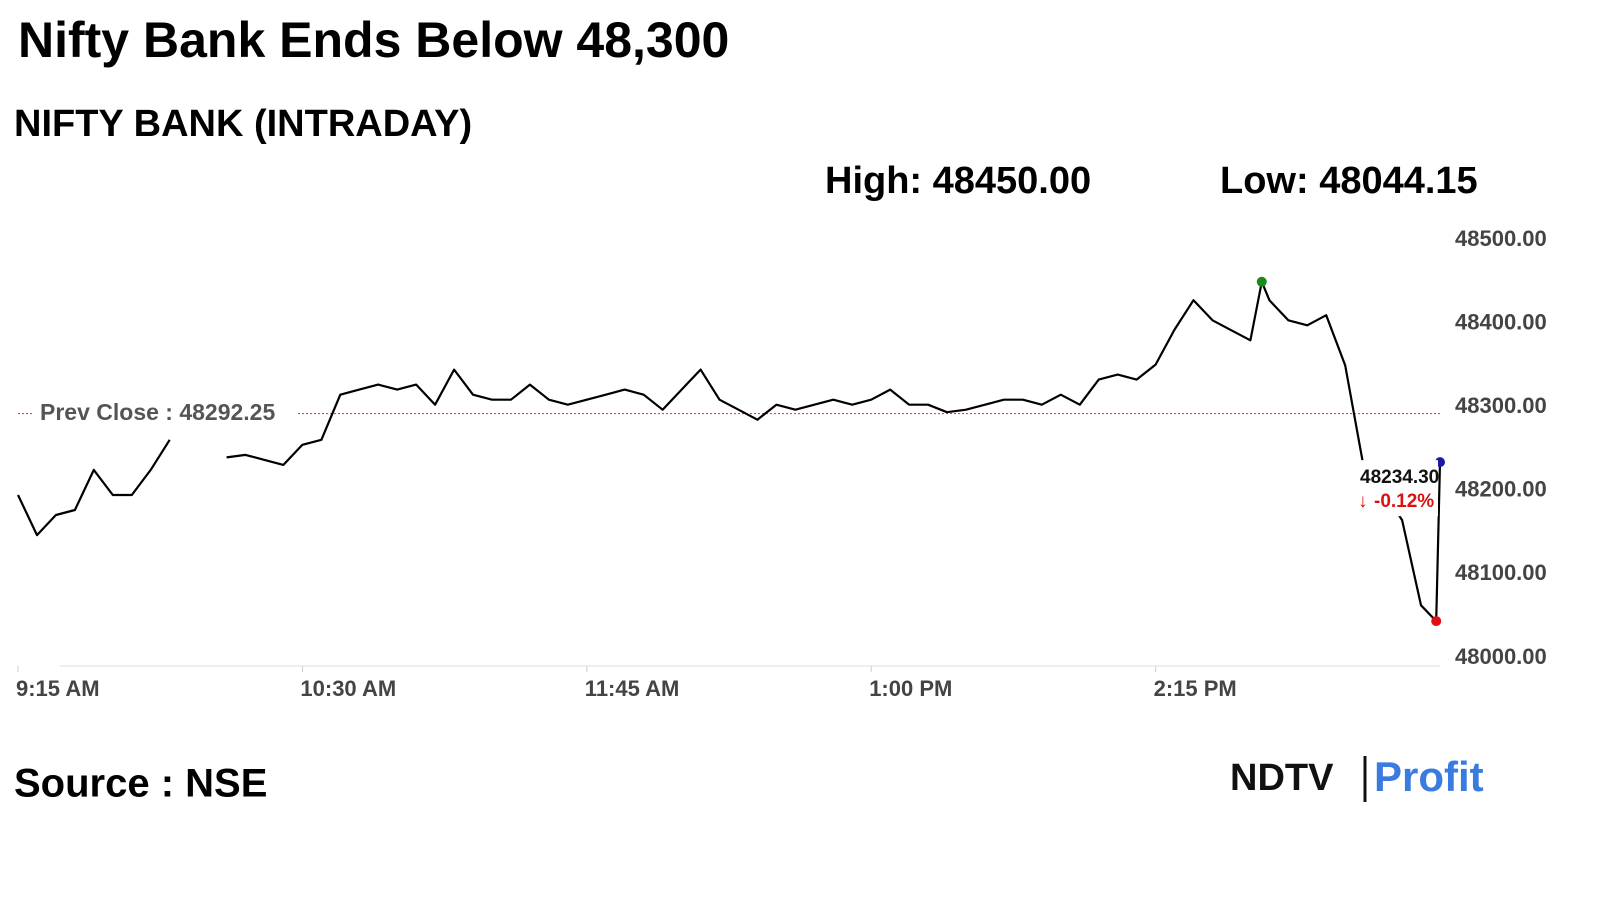 This screenshot has height=905, width=1600. I want to click on last-label: 48234.30, so click(1399, 477).